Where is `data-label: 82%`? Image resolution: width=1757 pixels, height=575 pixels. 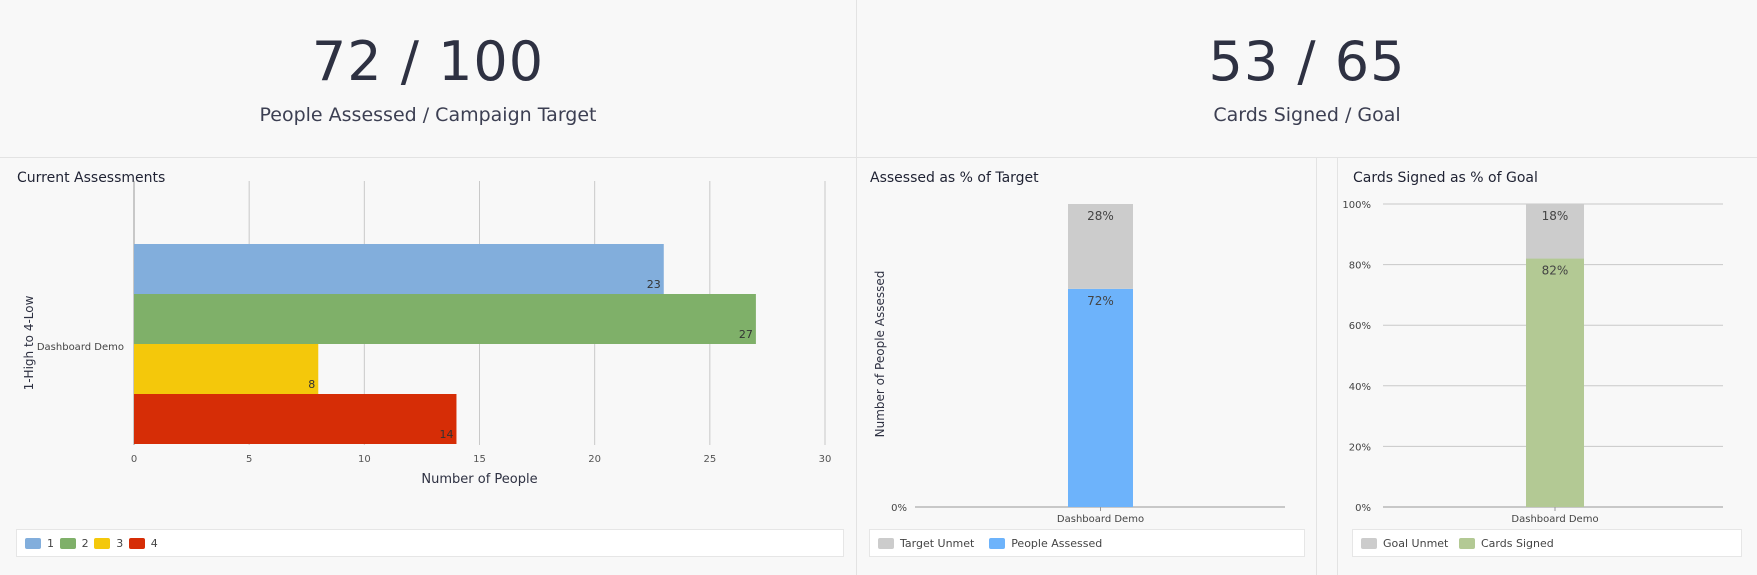 data-label: 82% is located at coordinates (1555, 271).